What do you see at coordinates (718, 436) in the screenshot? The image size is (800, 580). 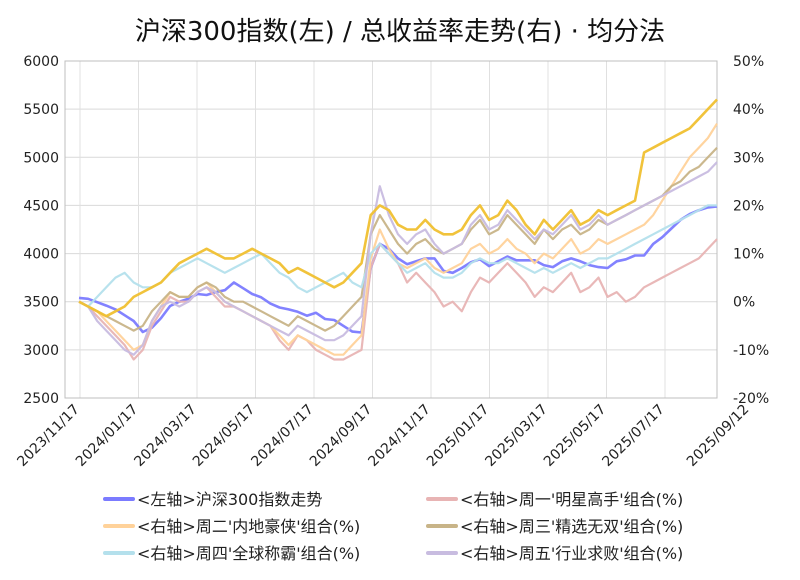 I see `x-tick-label: 2025/09/12` at bounding box center [718, 436].